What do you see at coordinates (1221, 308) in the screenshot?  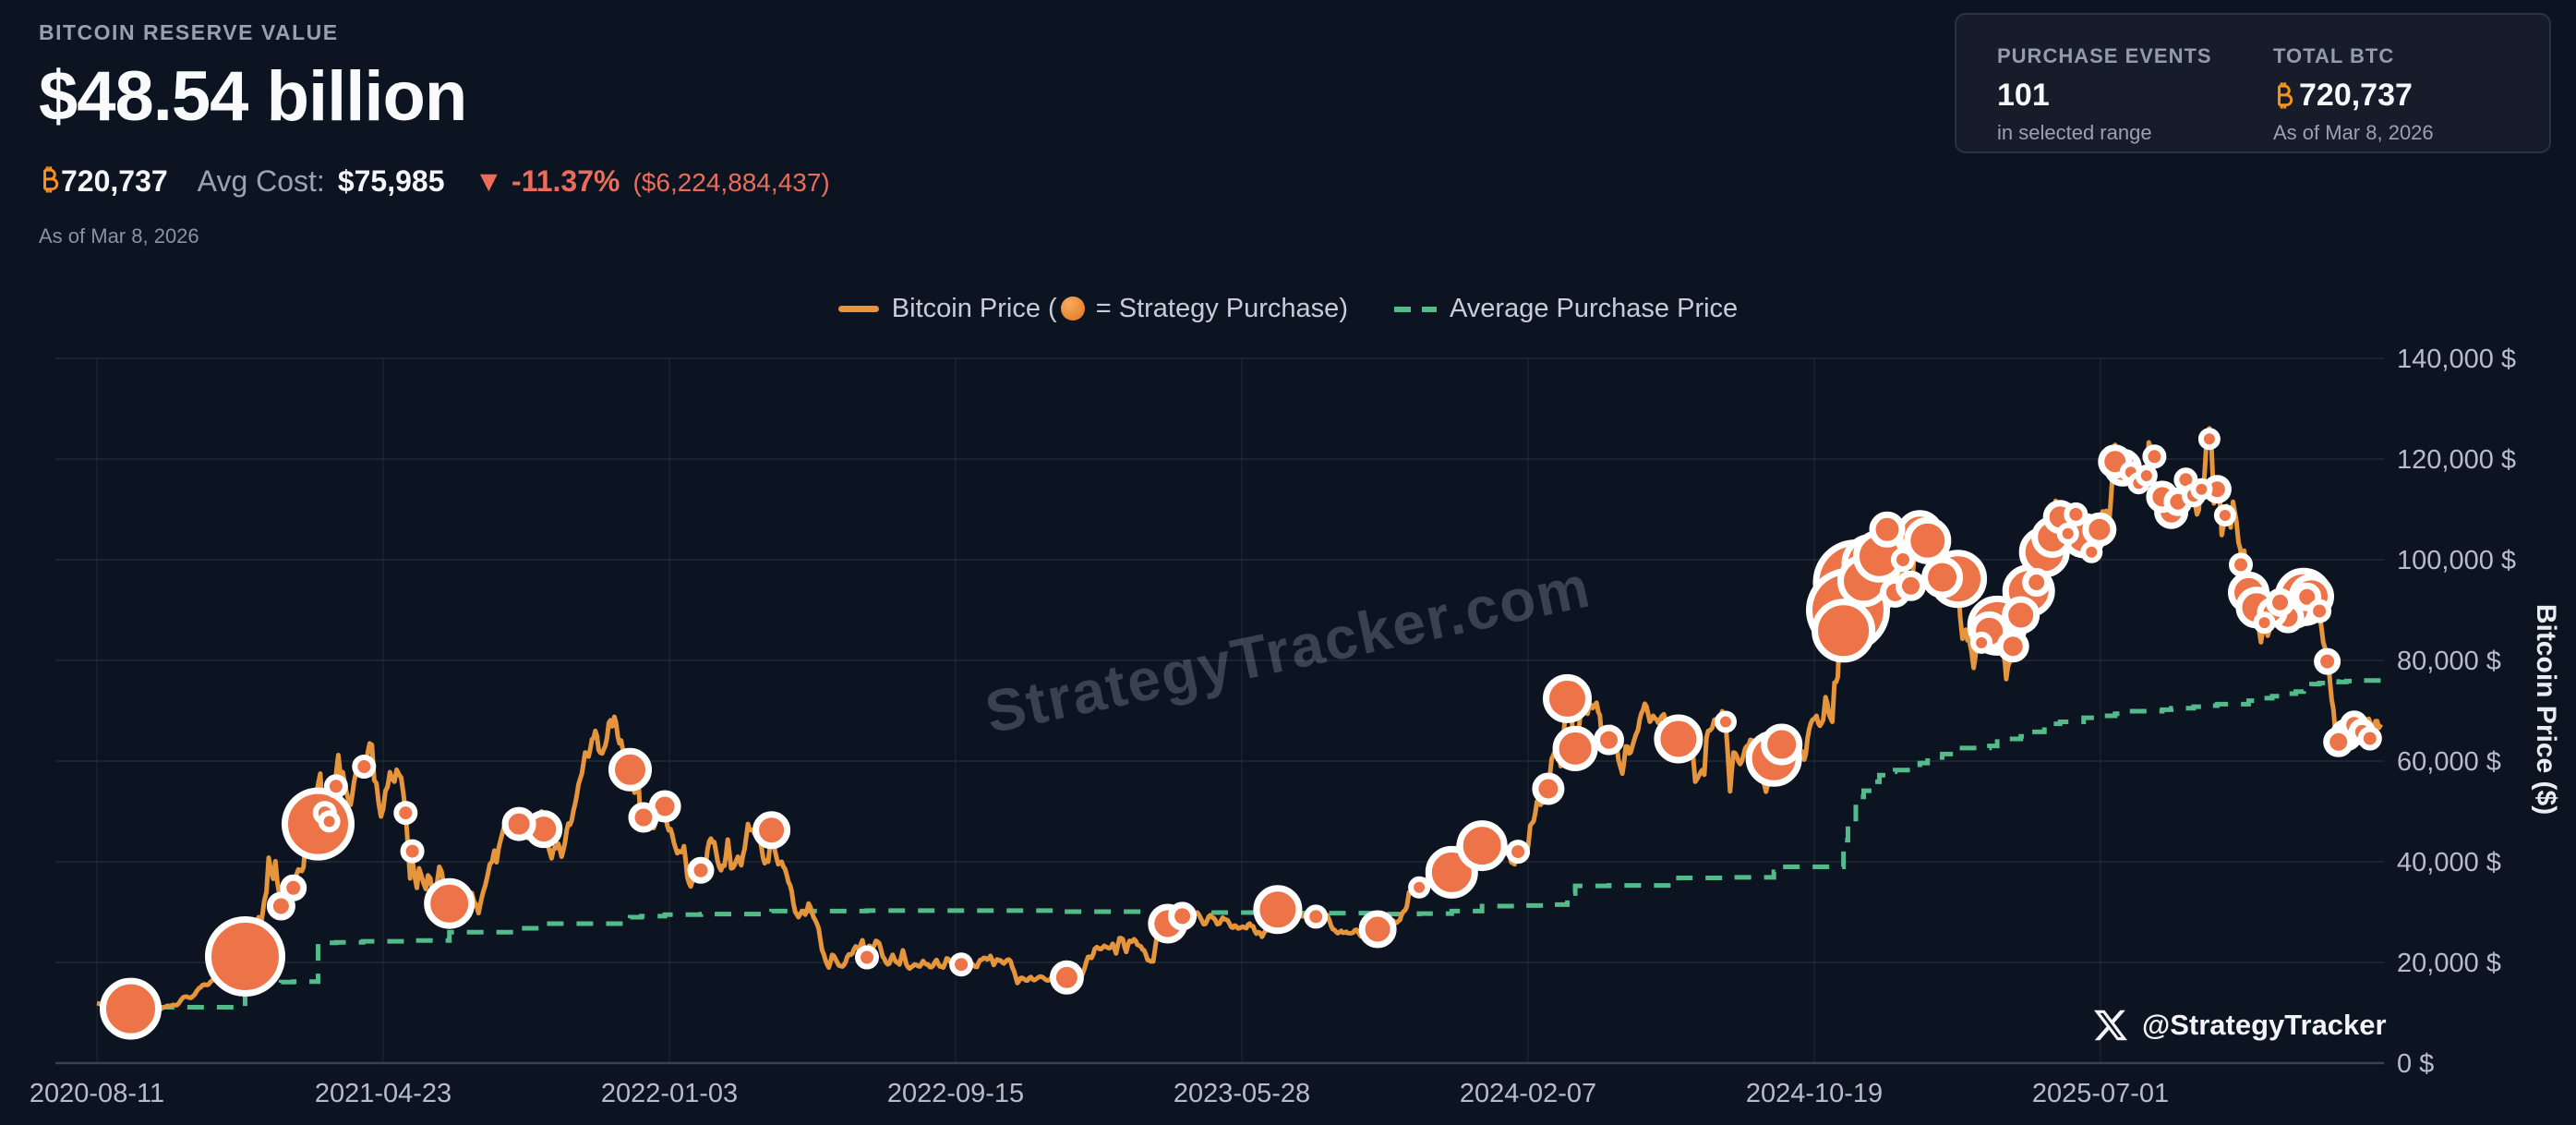 I see `legend-bitcoin-price-text-post: = Strategy Purchase)` at bounding box center [1221, 308].